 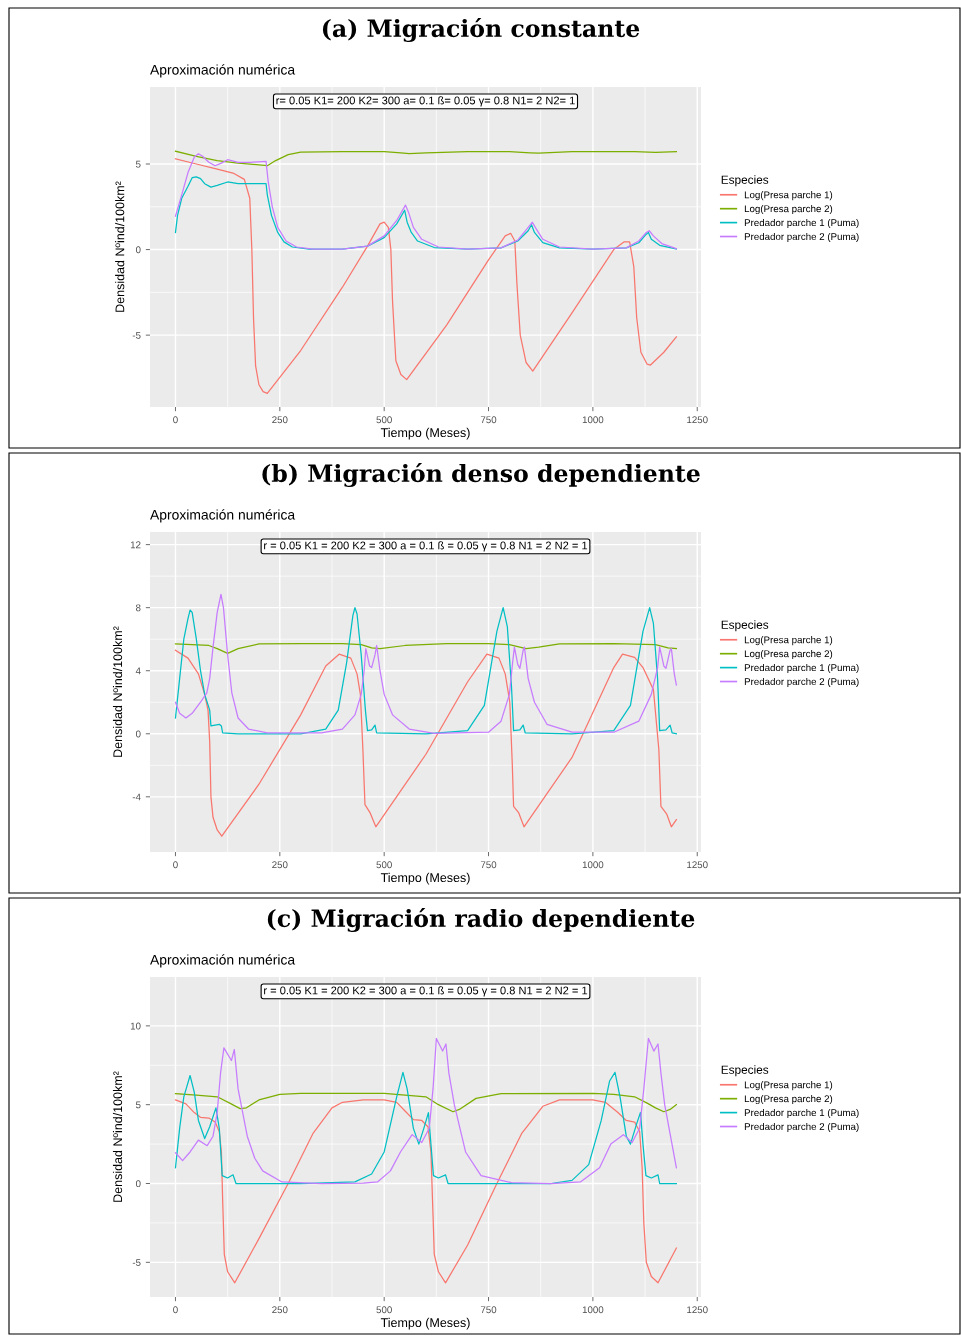 What do you see at coordinates (481, 475) in the screenshot?
I see `chart-title: (b) Migración denso dependiente` at bounding box center [481, 475].